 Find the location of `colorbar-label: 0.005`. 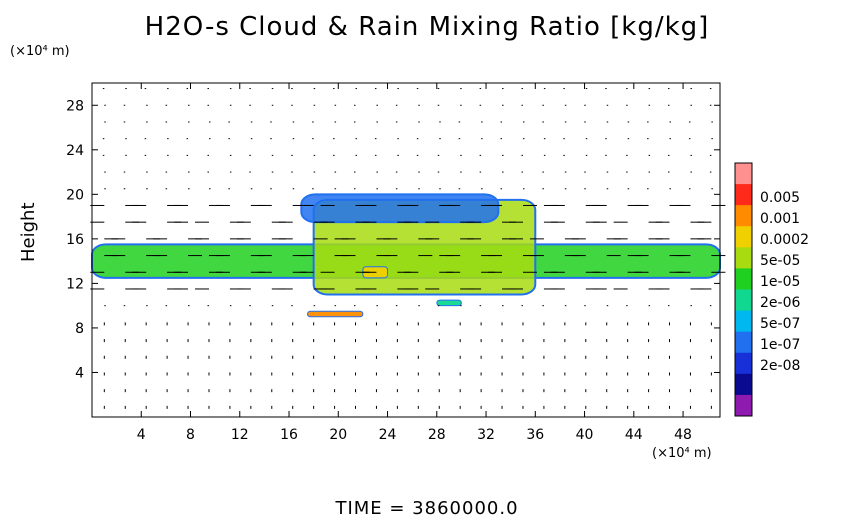

colorbar-label: 0.005 is located at coordinates (780, 197).